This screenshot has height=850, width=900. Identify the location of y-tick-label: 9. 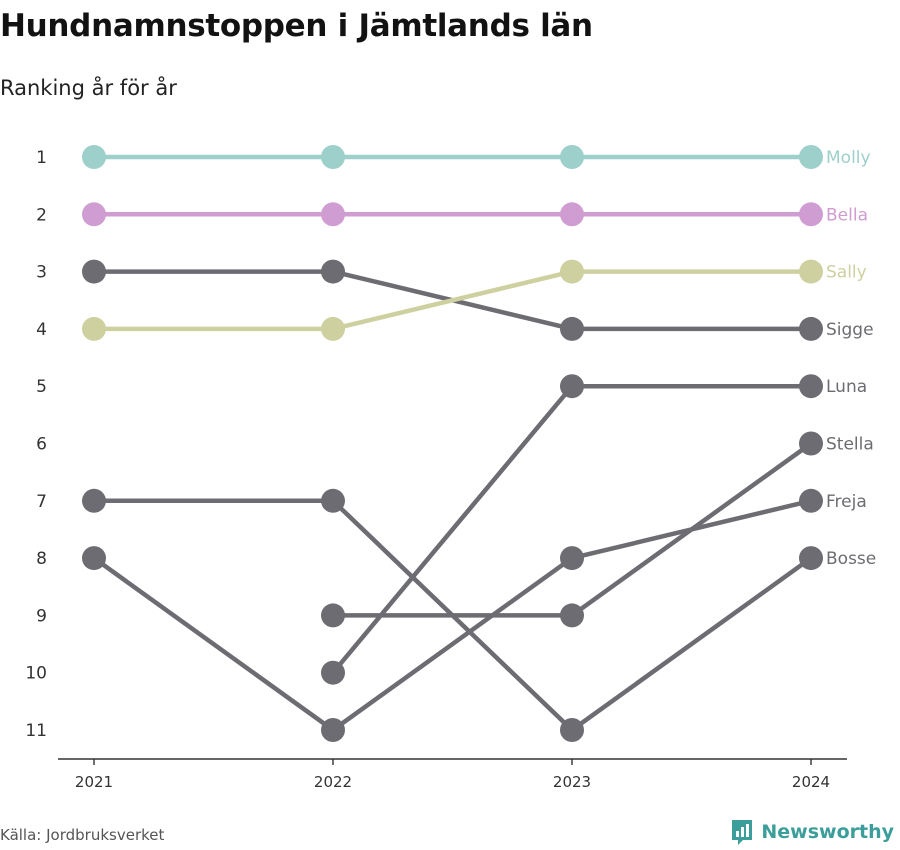
(41, 616).